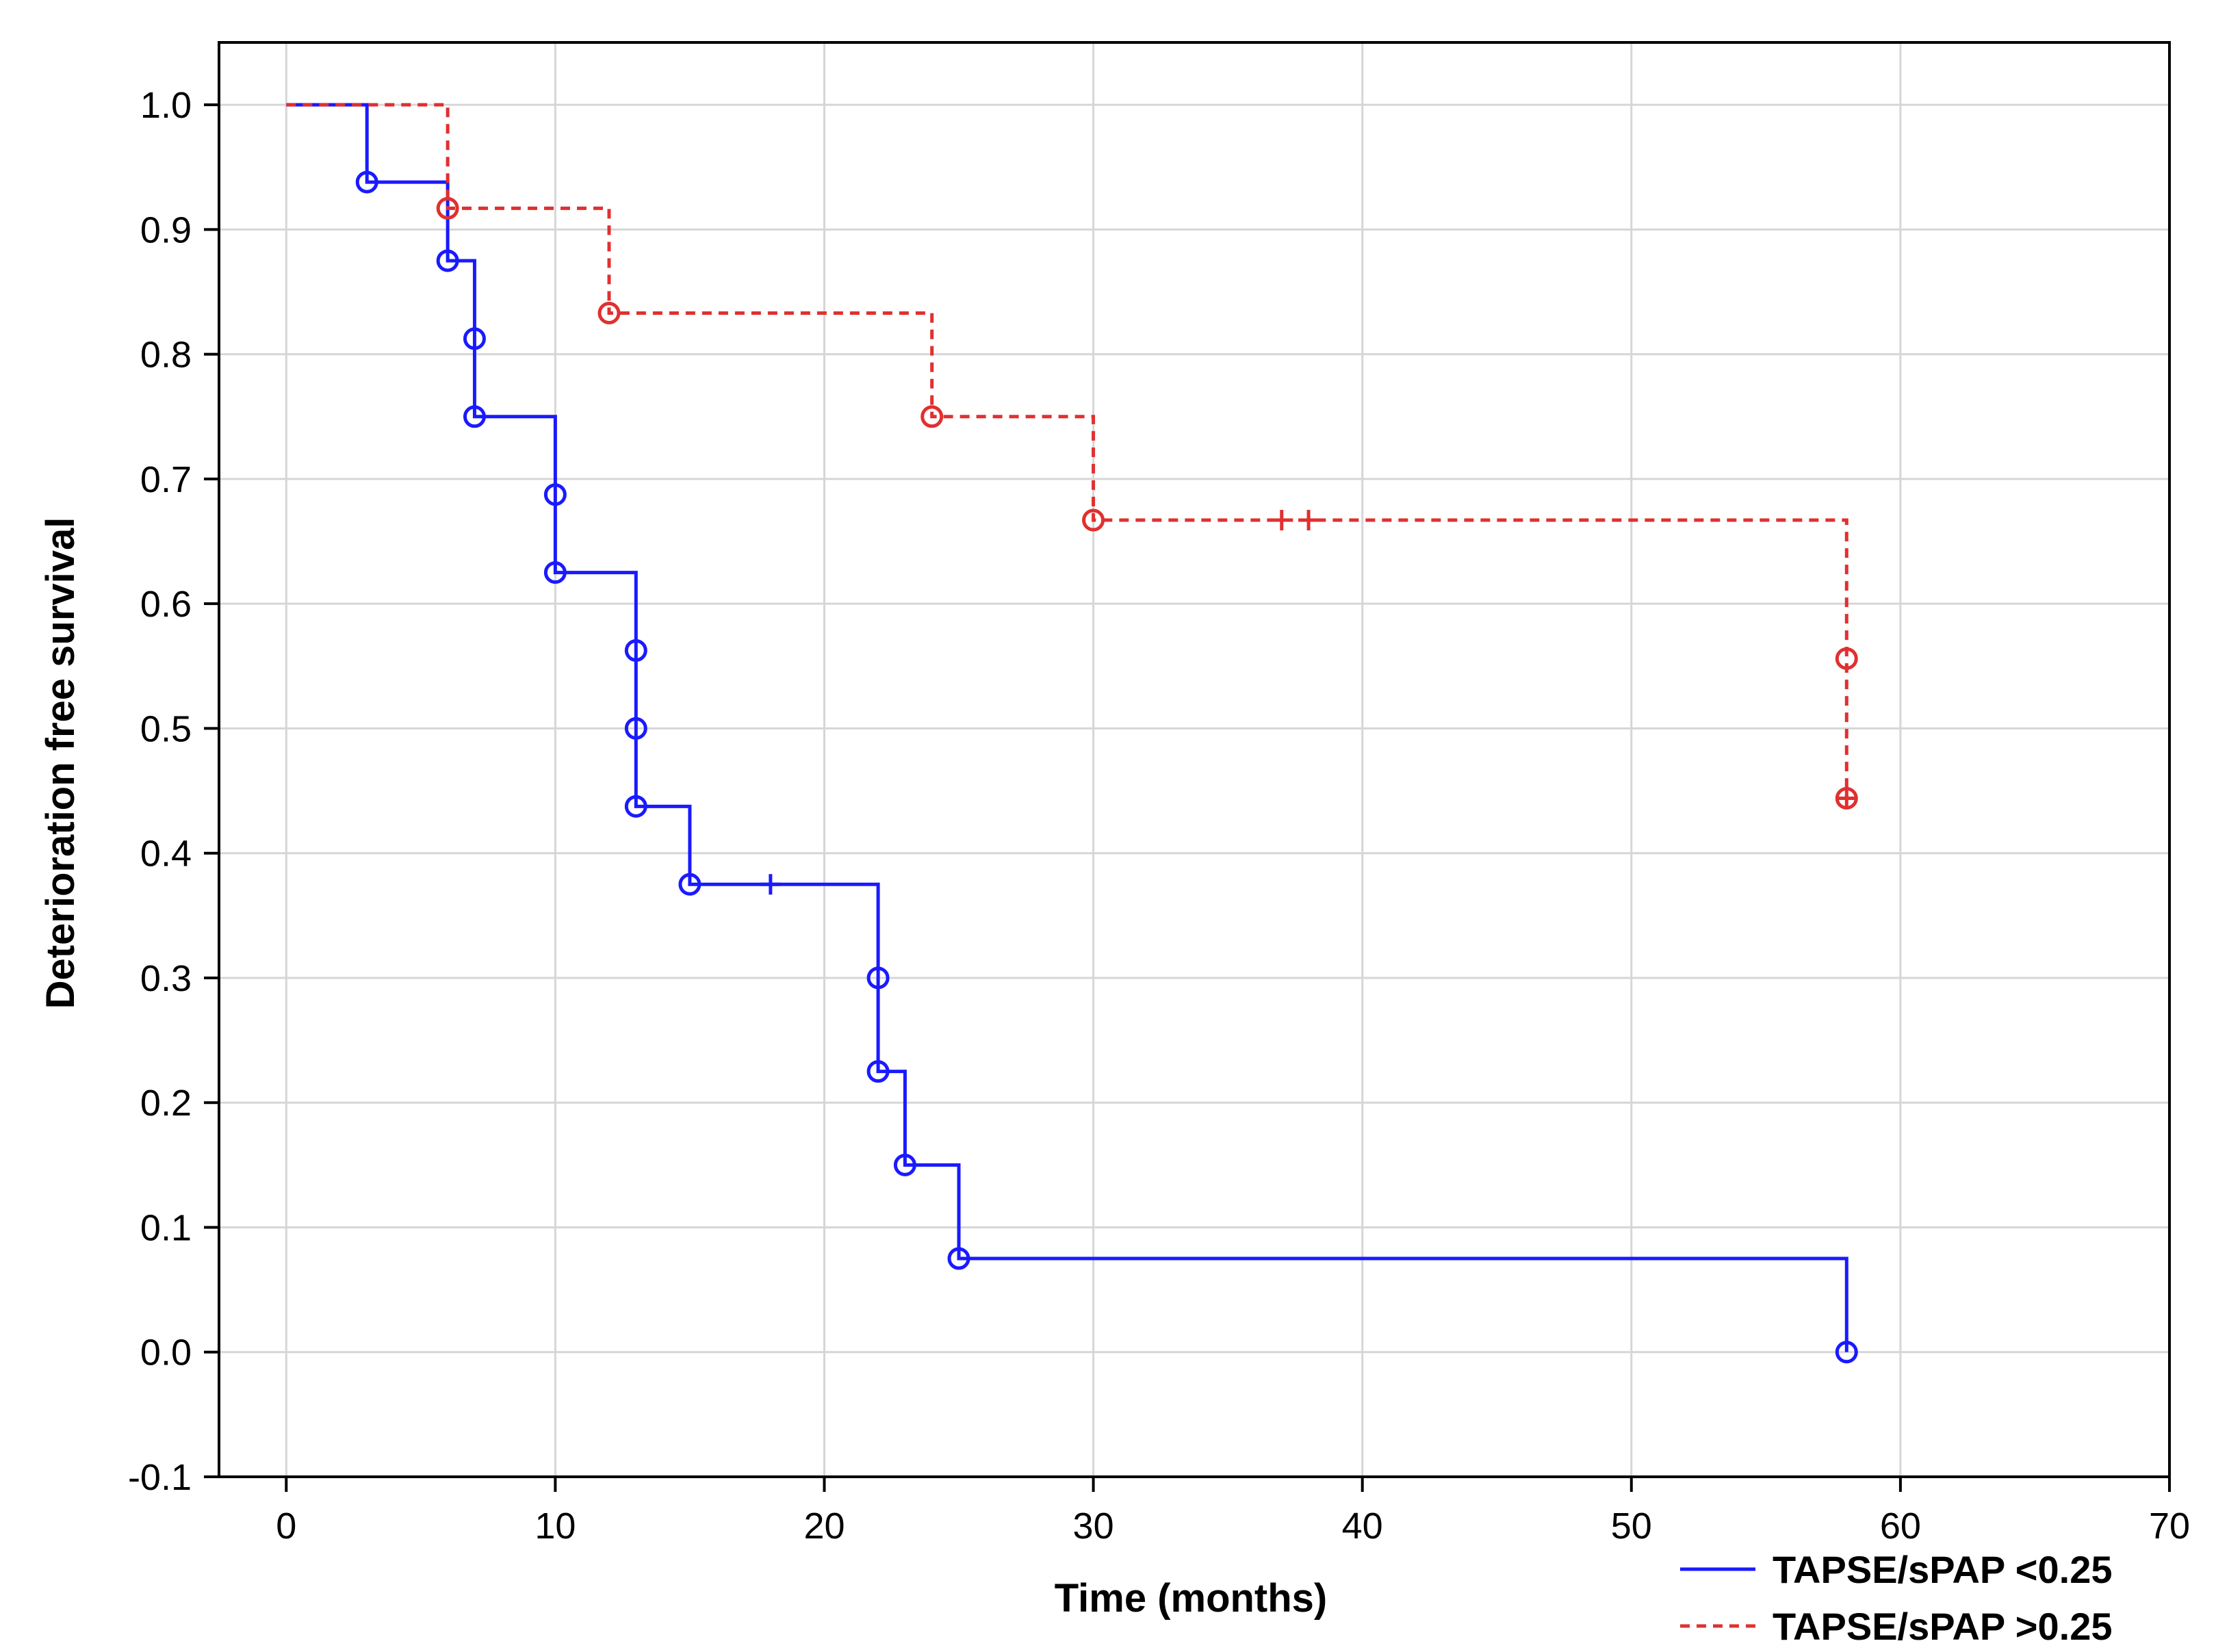 The width and height of the screenshot is (2216, 1652). I want to click on y-tick-label: 0.0, so click(166, 1352).